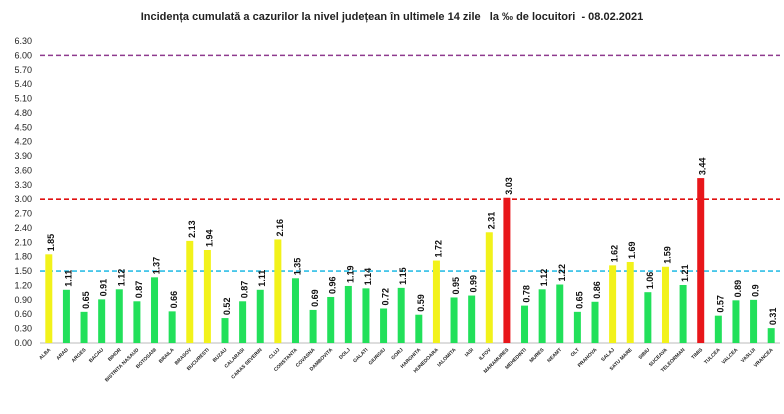 The height and width of the screenshot is (414, 784). I want to click on data-label: 2.16, so click(280, 228).